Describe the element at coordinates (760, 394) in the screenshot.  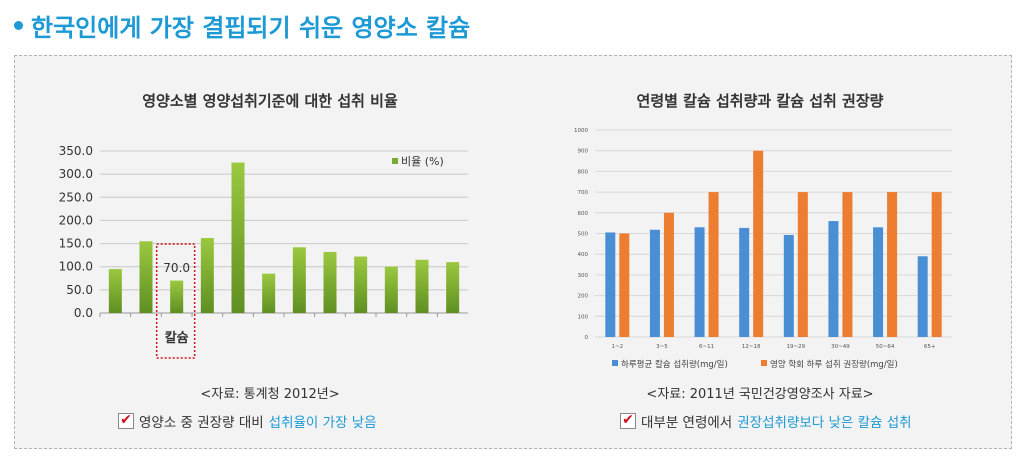
I see `right-source: <자료: 2011년 국민건강영양조사 자료>` at that location.